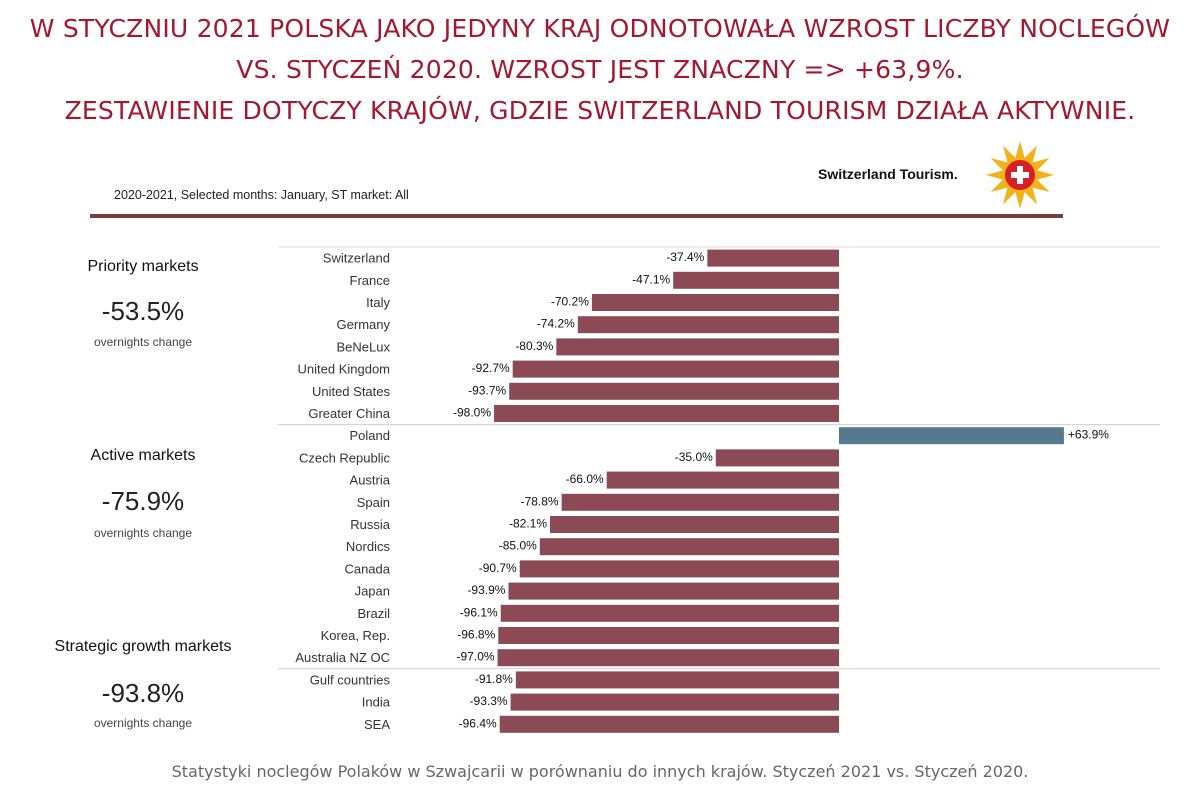 Image resolution: width=1200 pixels, height=800 pixels. What do you see at coordinates (367, 568) in the screenshot?
I see `category-label: Canada` at bounding box center [367, 568].